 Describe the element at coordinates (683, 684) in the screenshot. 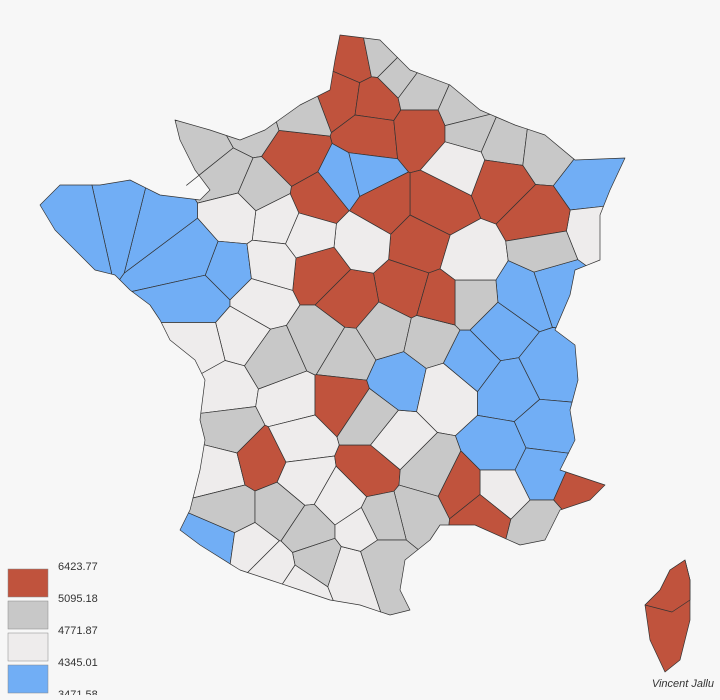

I see `credit: Vincent Jallu` at that location.